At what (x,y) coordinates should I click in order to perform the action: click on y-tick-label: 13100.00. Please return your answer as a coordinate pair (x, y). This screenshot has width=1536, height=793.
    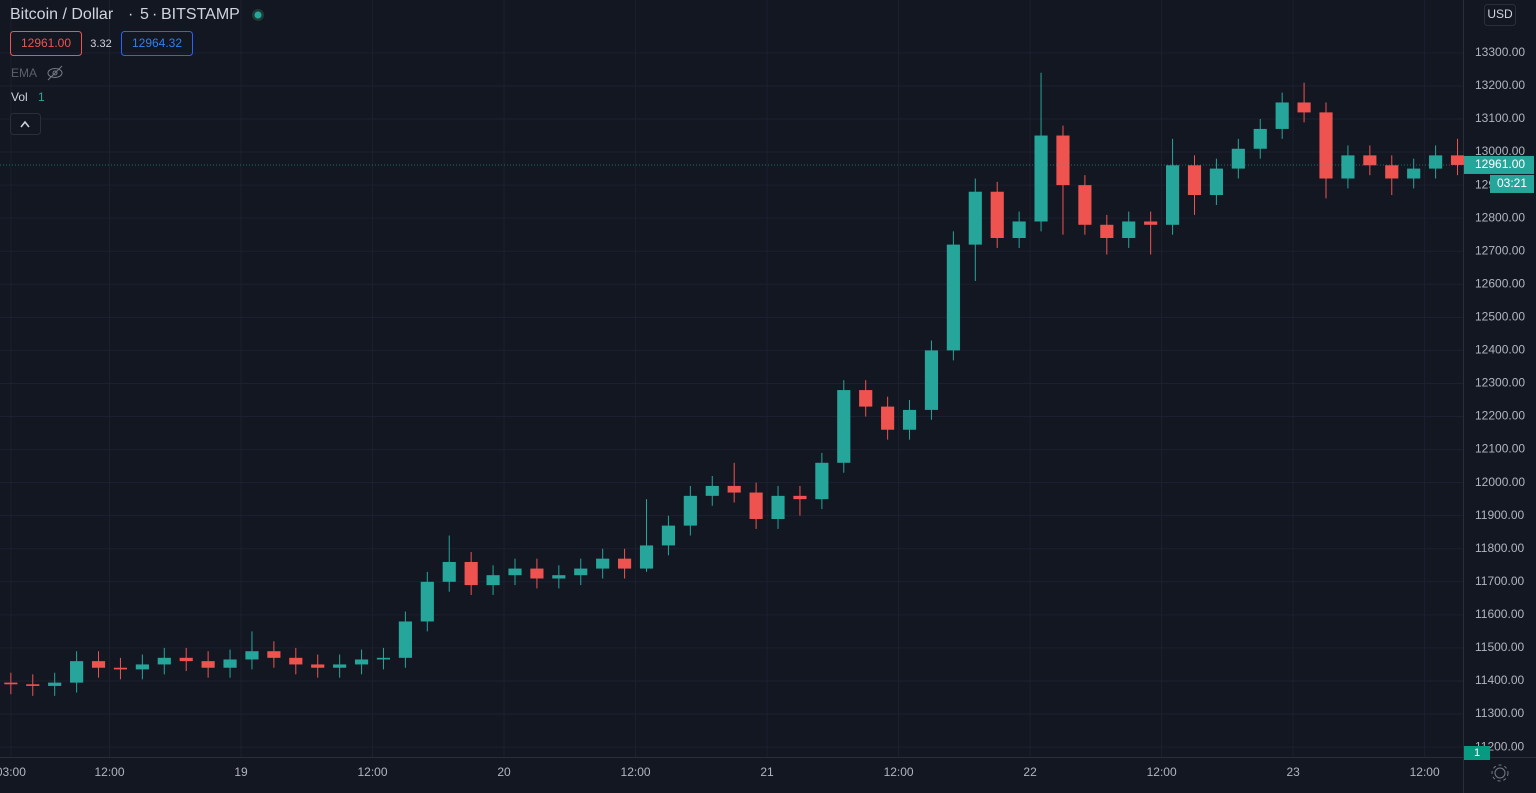
    Looking at the image, I should click on (1500, 118).